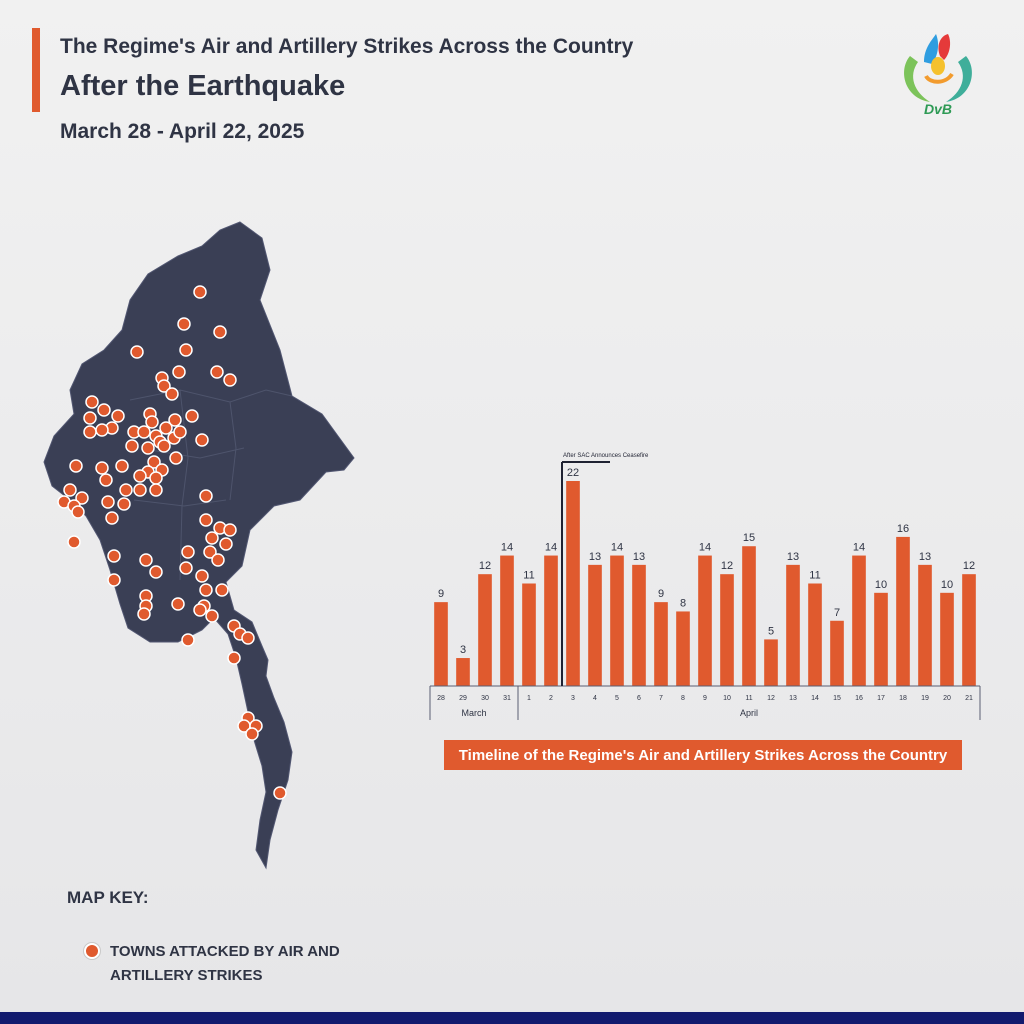  What do you see at coordinates (473, 713) in the screenshot?
I see `group-label: March` at bounding box center [473, 713].